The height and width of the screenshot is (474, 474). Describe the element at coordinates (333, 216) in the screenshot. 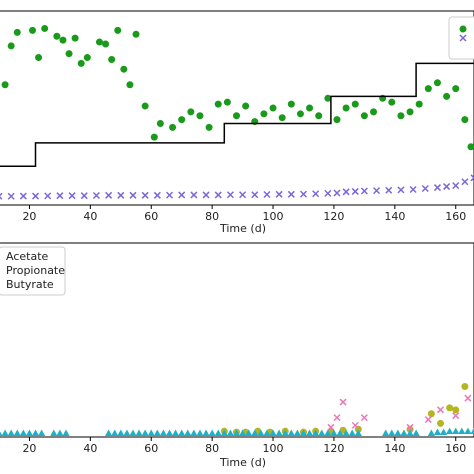

I see `top-x-tick-label: 120` at that location.